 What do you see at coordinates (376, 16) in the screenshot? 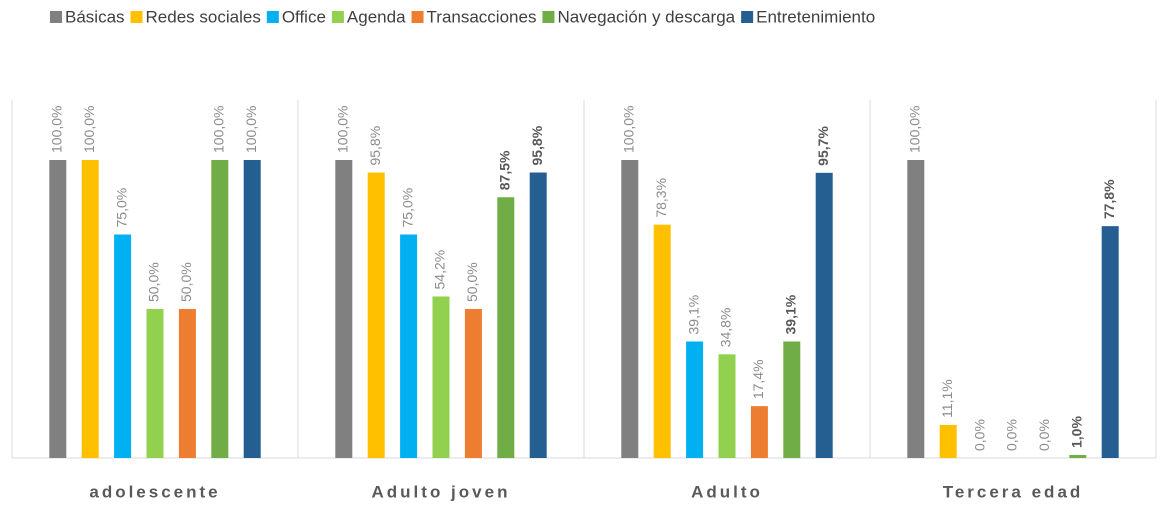
I see `legend-label: Agenda` at bounding box center [376, 16].